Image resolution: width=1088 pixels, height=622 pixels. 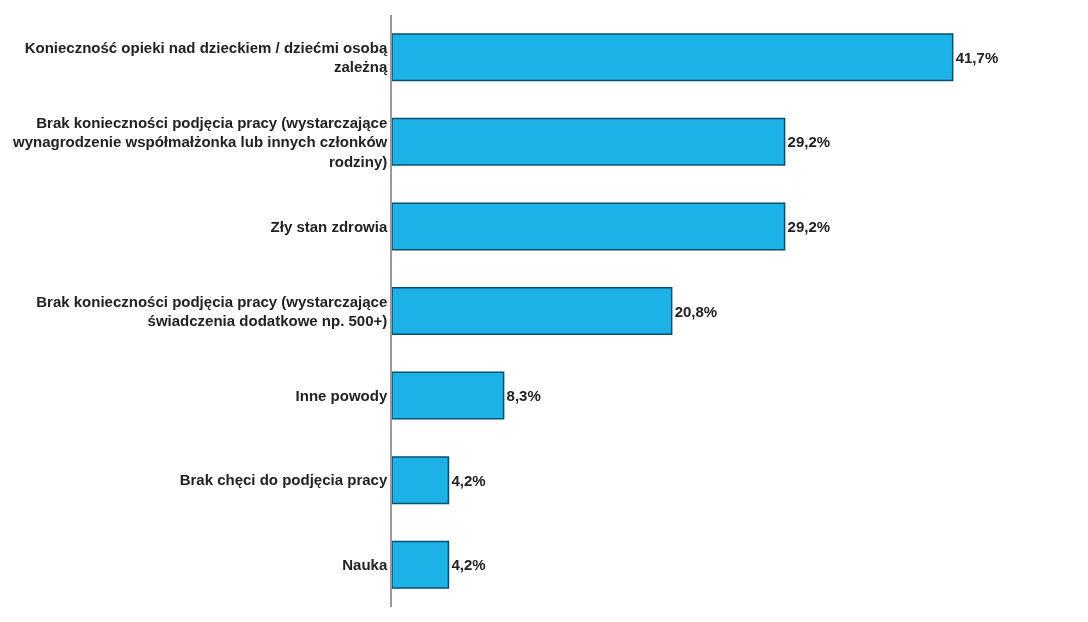 What do you see at coordinates (365, 564) in the screenshot?
I see `y-tick-label: Nauka` at bounding box center [365, 564].